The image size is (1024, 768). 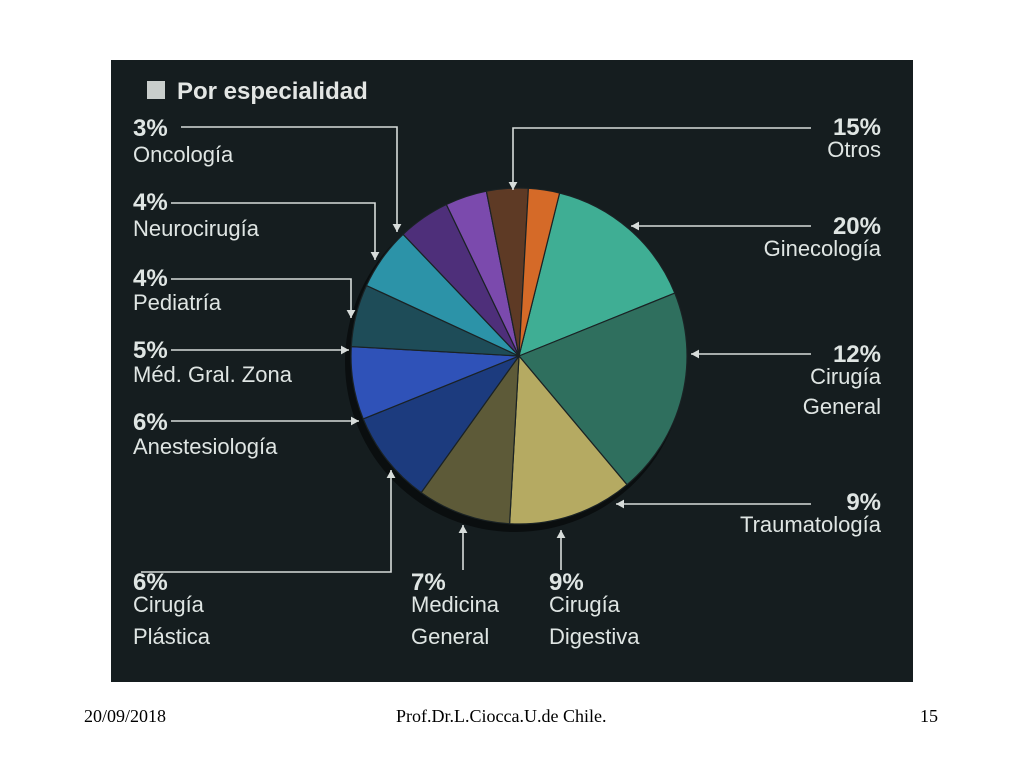 I want to click on leader-arrow-cirugia-general, so click(x=695, y=354).